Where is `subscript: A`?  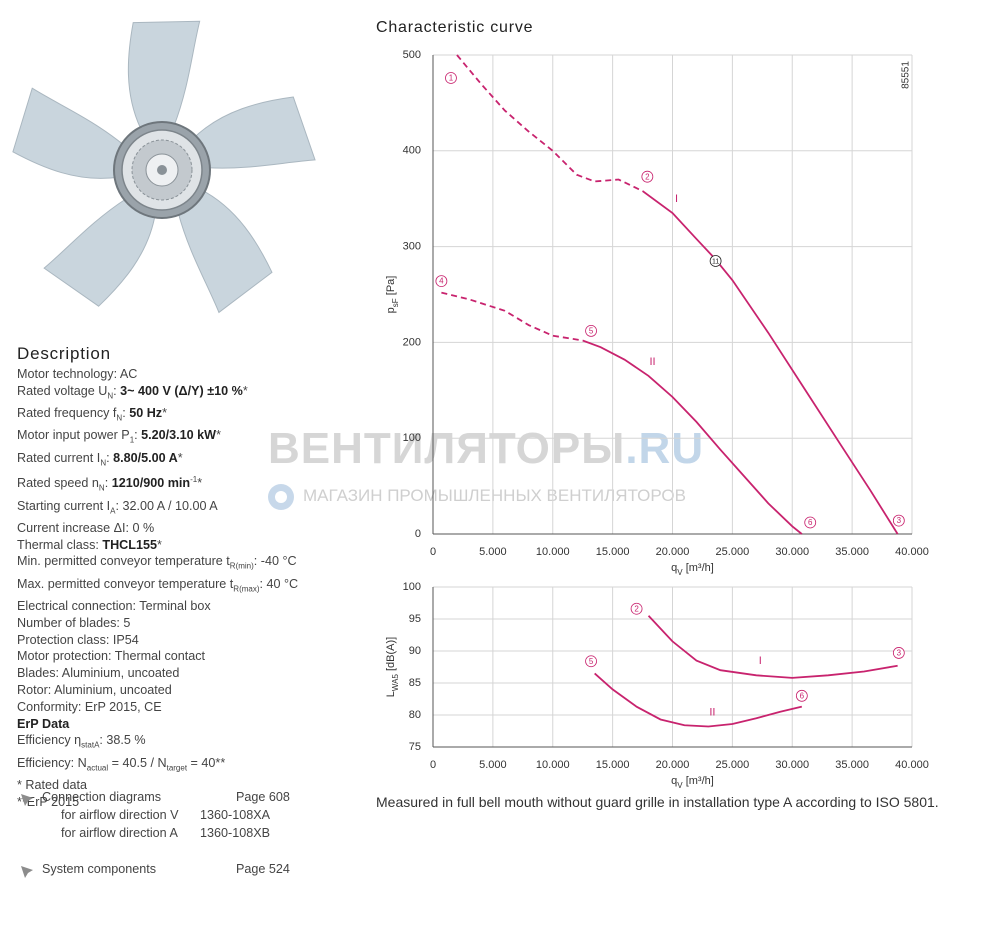 subscript: A is located at coordinates (113, 511).